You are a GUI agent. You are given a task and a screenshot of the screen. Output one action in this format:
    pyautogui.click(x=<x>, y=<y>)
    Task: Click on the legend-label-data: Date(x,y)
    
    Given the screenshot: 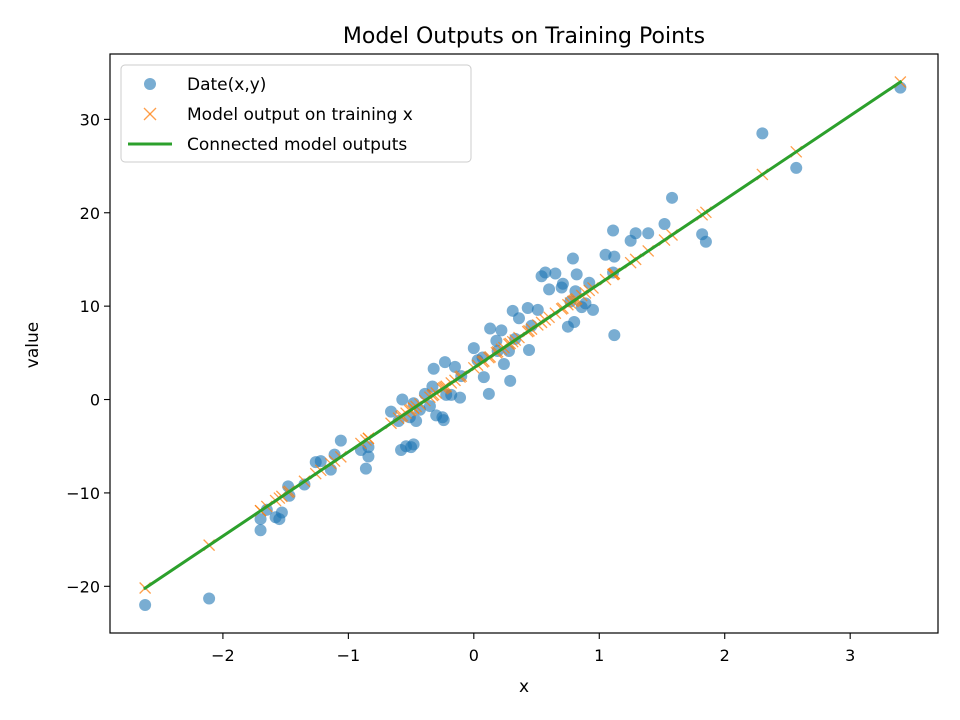 What is the action you would take?
    pyautogui.click(x=226, y=85)
    